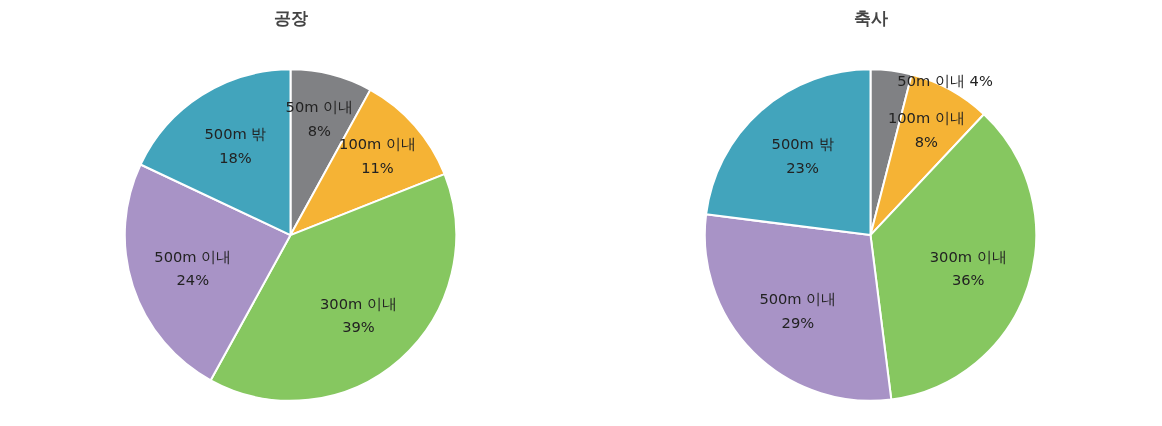 Image resolution: width=1162 pixels, height=426 pixels. What do you see at coordinates (802, 167) in the screenshot?
I see `data-label: 23%` at bounding box center [802, 167].